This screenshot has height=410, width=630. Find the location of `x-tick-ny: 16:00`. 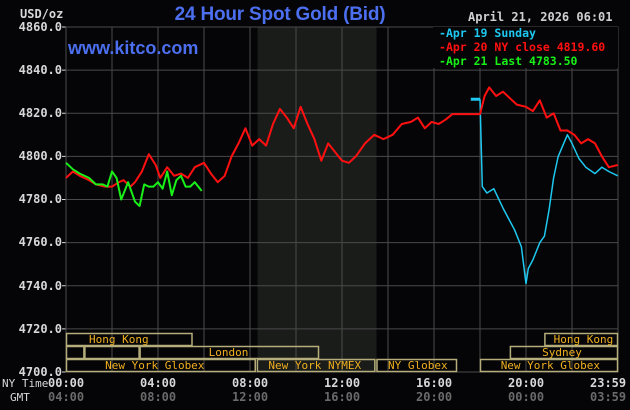

x-tick-ny: 16:00 is located at coordinates (434, 383).